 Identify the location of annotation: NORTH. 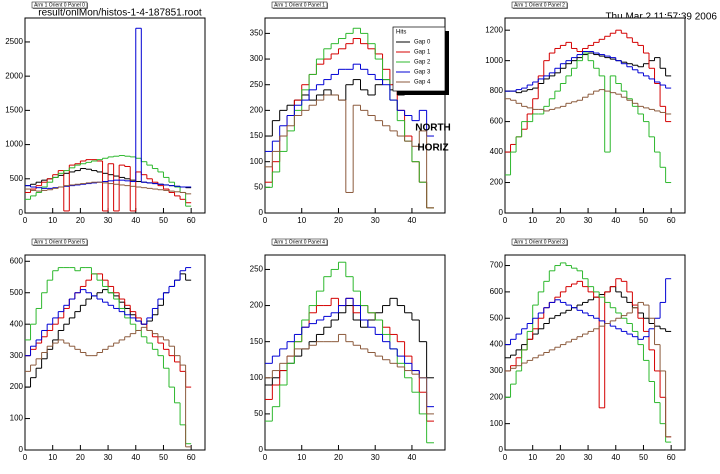
(433, 128).